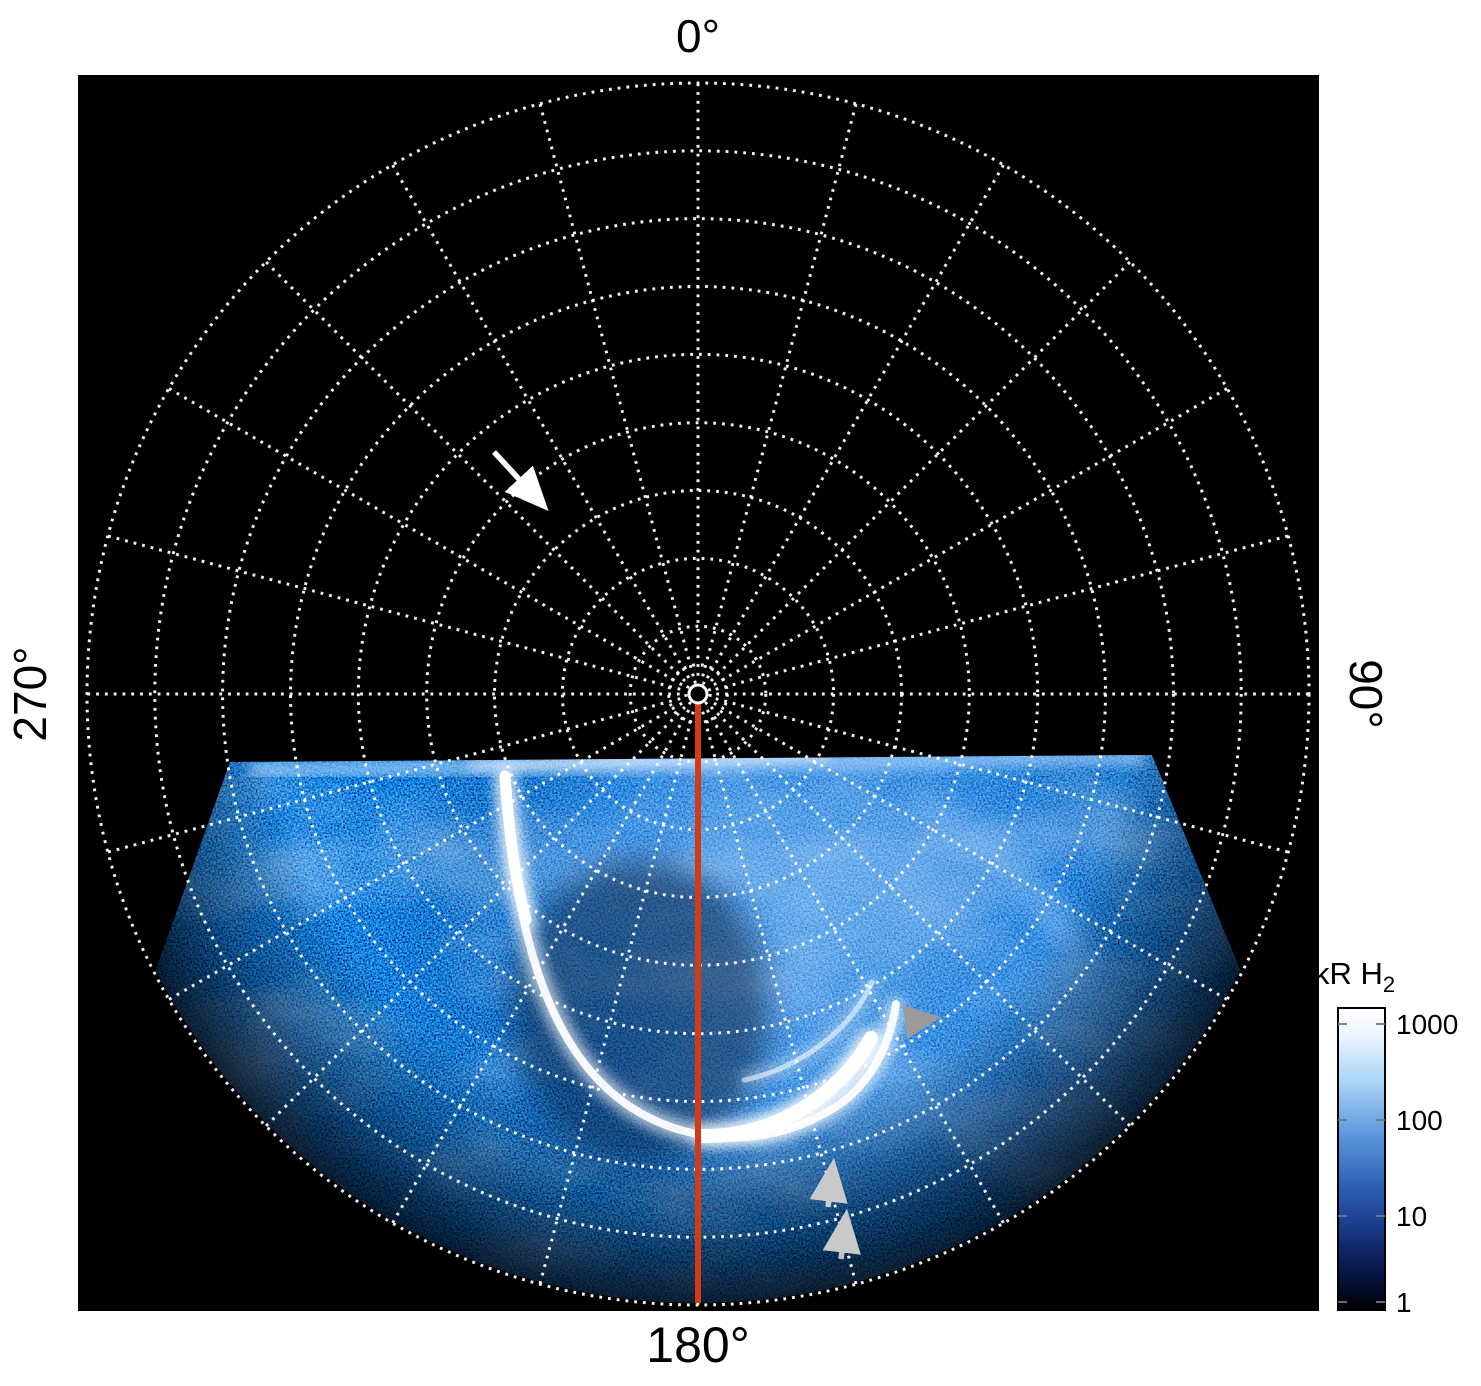  What do you see at coordinates (30, 693) in the screenshot?
I see `angle-label-left: 270°` at bounding box center [30, 693].